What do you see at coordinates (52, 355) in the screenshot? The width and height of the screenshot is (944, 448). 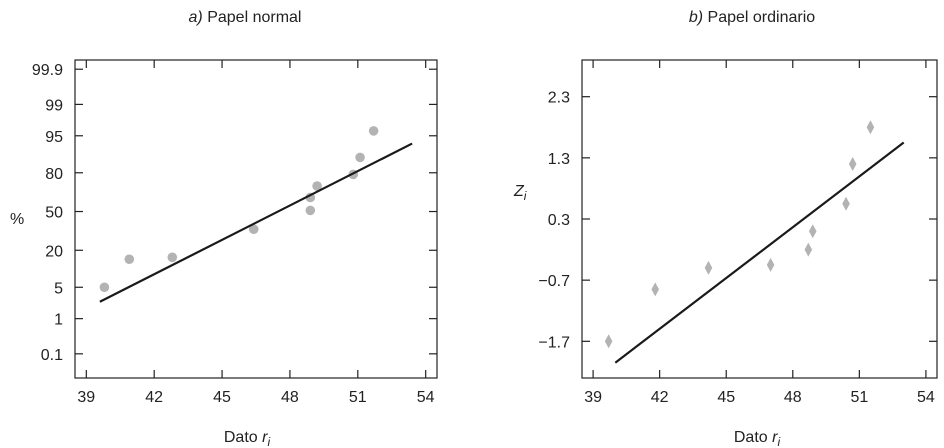 I see `y-tick-label: 0.1` at bounding box center [52, 355].